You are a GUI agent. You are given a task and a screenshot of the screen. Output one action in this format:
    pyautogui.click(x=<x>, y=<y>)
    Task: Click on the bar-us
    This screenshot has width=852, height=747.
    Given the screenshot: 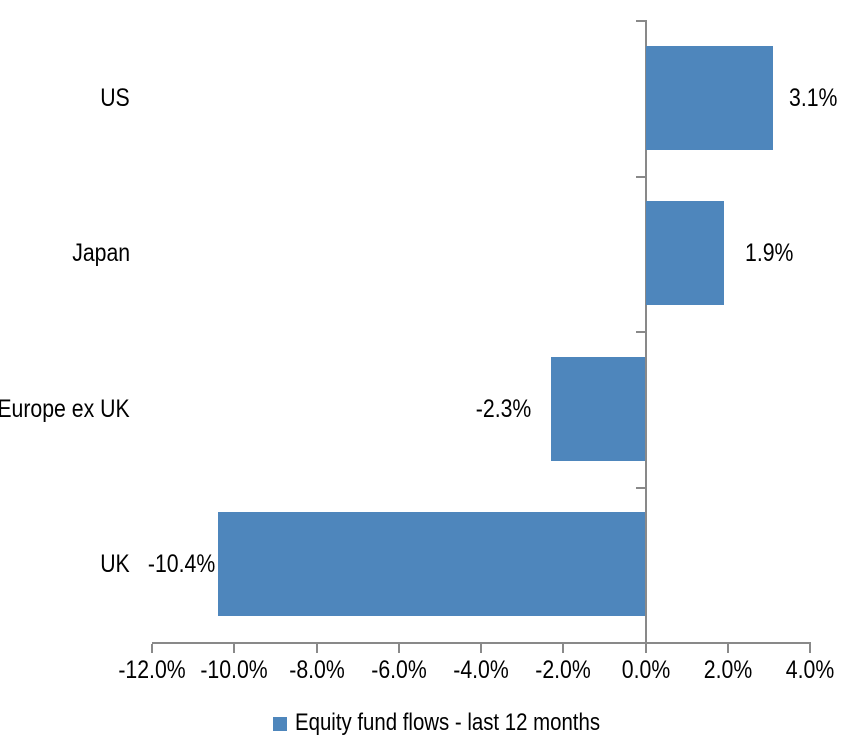 What is the action you would take?
    pyautogui.click(x=709, y=97)
    